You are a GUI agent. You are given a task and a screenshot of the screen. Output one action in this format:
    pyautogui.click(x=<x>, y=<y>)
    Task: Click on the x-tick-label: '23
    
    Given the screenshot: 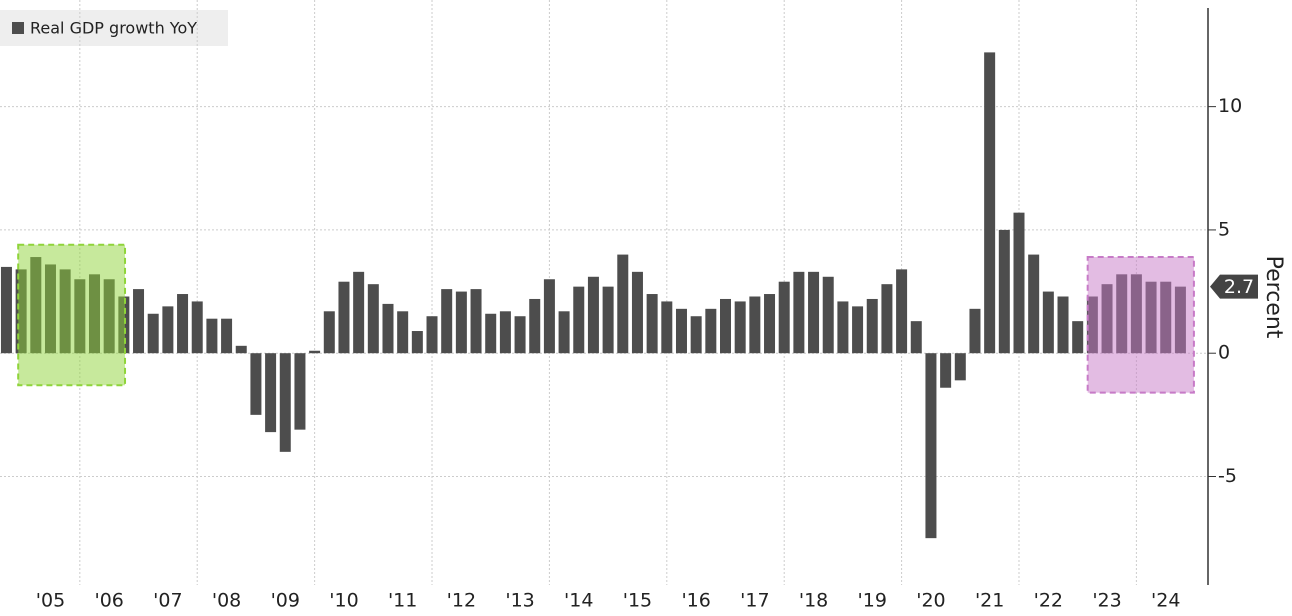 What is the action you would take?
    pyautogui.click(x=1106, y=601)
    